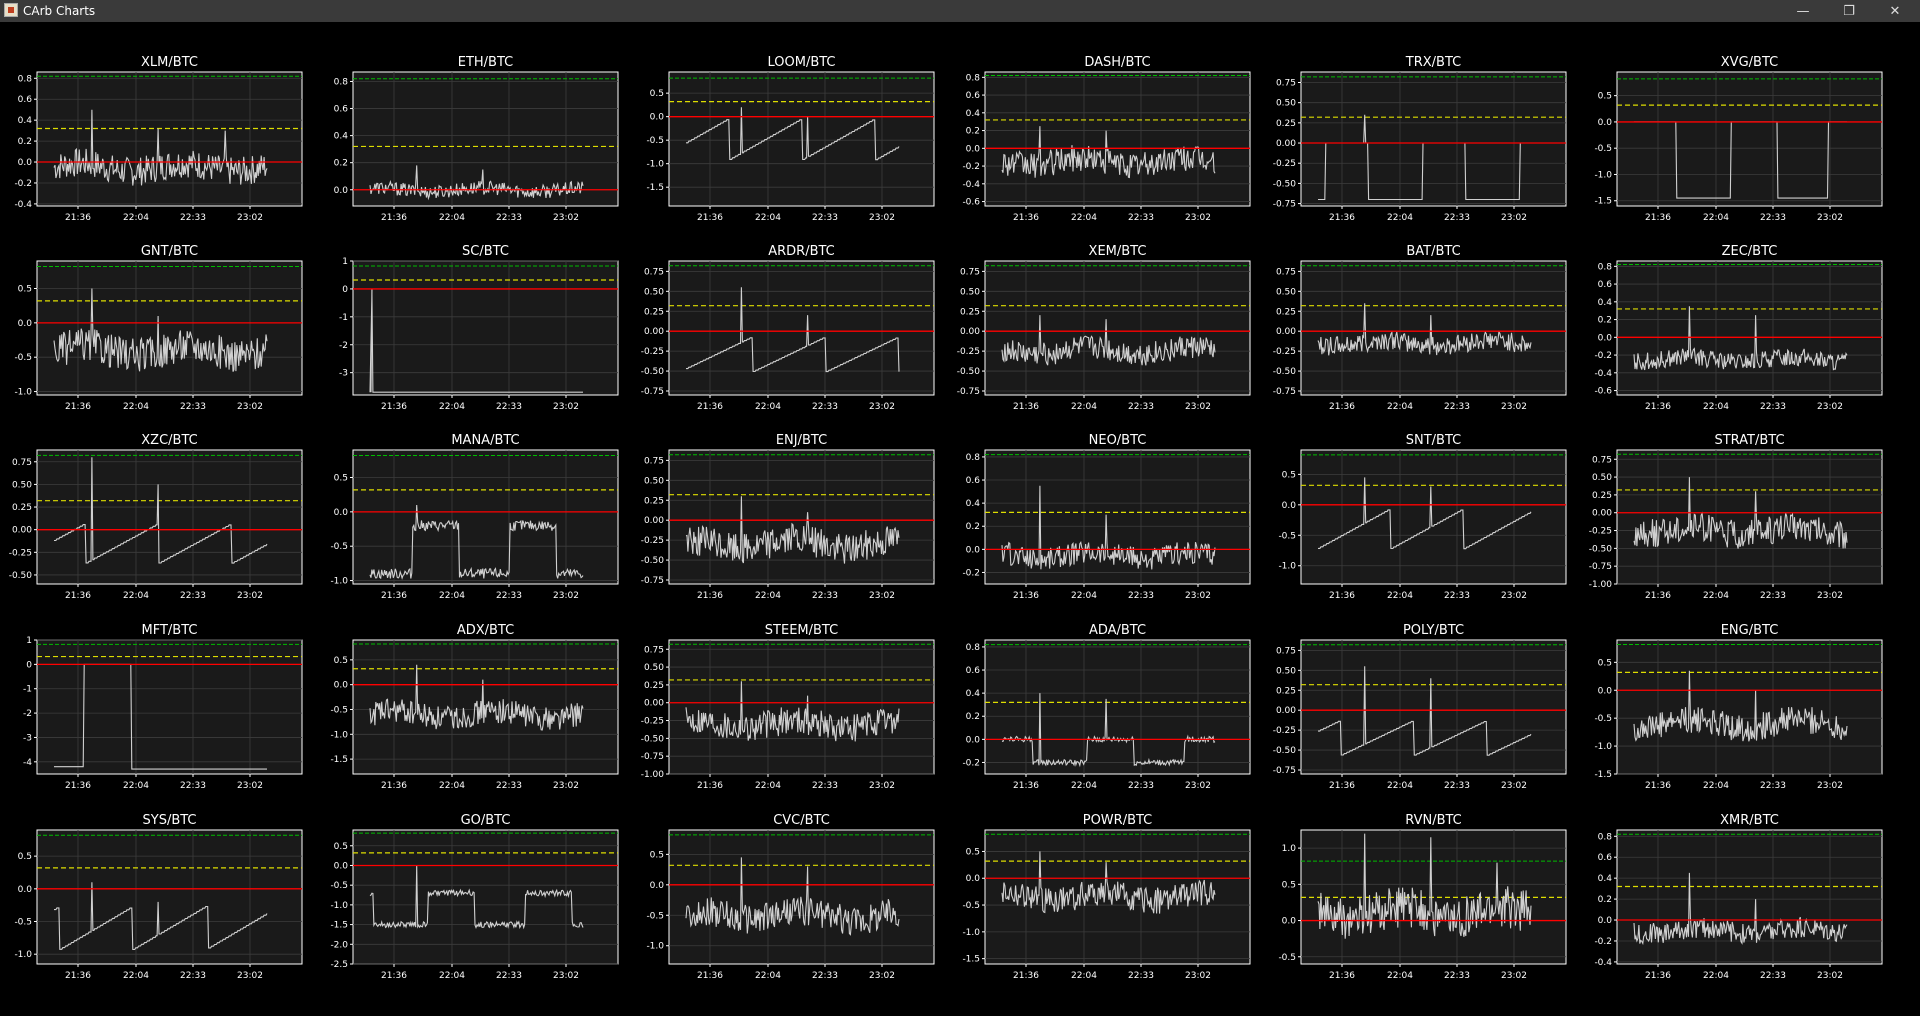  I want to click on chart-title: MFT/BTC, so click(170, 630).